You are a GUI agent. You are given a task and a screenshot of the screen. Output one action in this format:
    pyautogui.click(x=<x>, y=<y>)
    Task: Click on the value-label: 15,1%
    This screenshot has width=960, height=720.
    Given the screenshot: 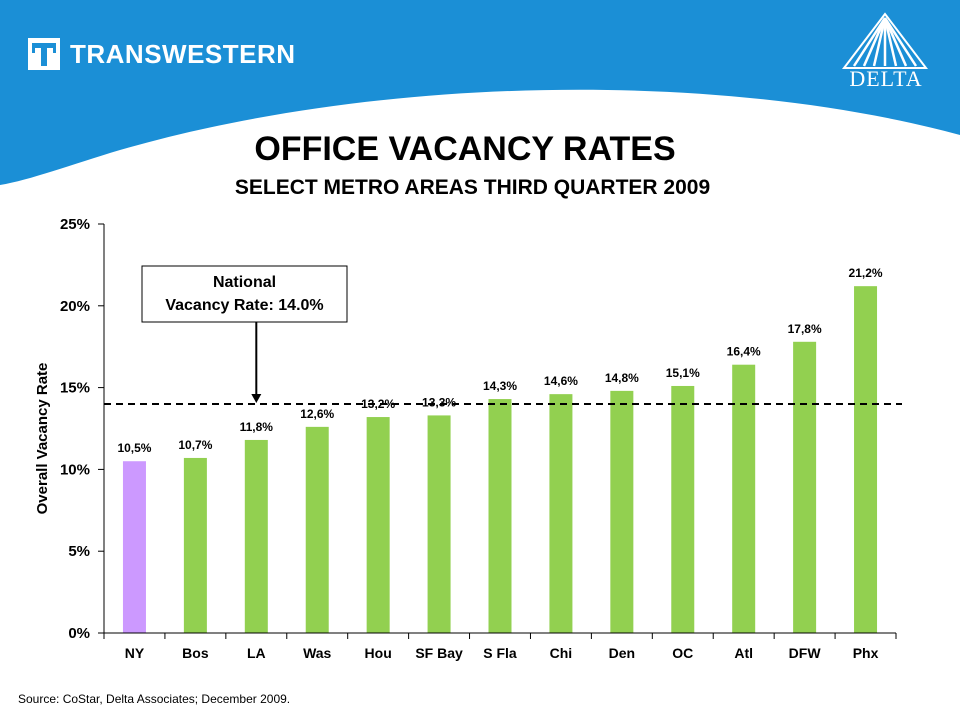 What is the action you would take?
    pyautogui.click(x=683, y=373)
    